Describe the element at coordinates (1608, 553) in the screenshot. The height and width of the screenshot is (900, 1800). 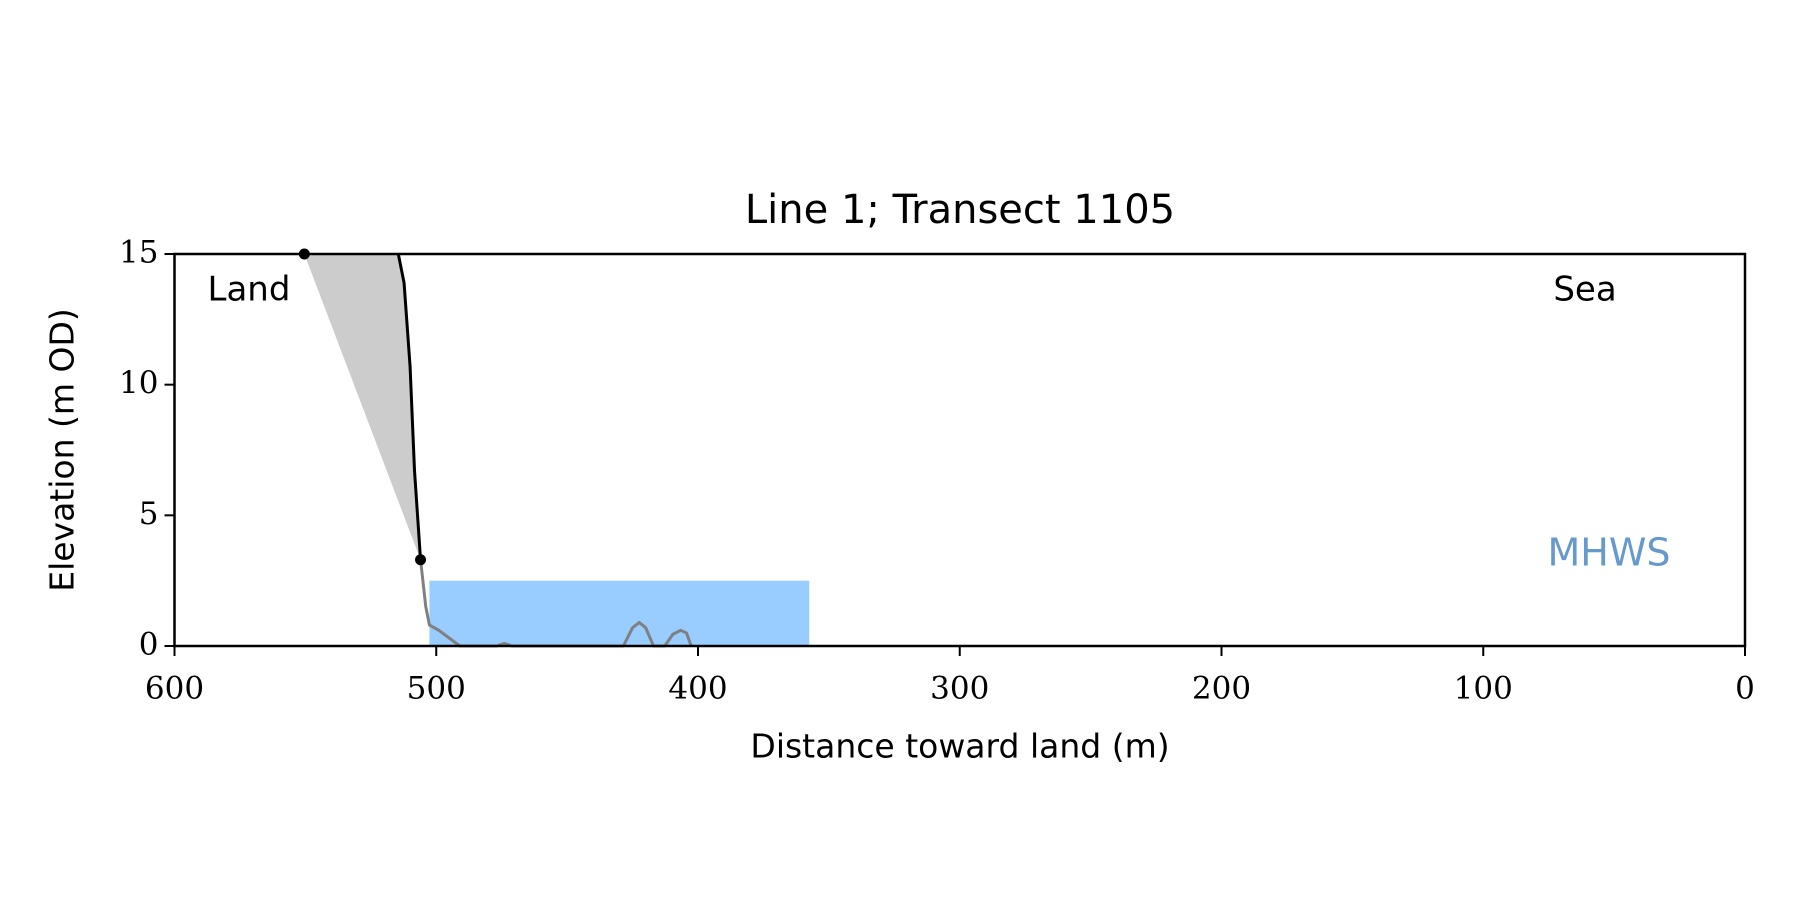
I see `annotation: MHWS` at that location.